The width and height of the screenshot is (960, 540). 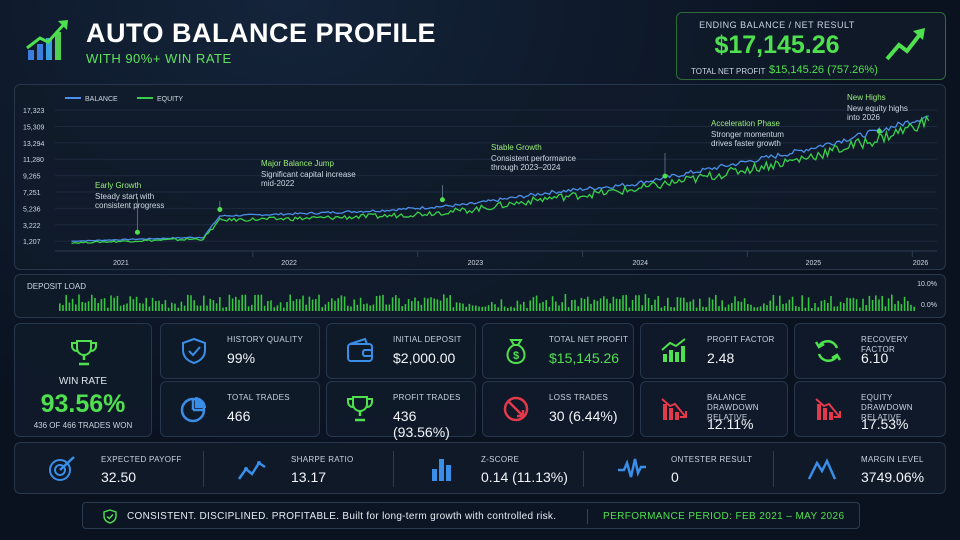 What do you see at coordinates (32, 209) in the screenshot?
I see `y-tick-label: 5,236` at bounding box center [32, 209].